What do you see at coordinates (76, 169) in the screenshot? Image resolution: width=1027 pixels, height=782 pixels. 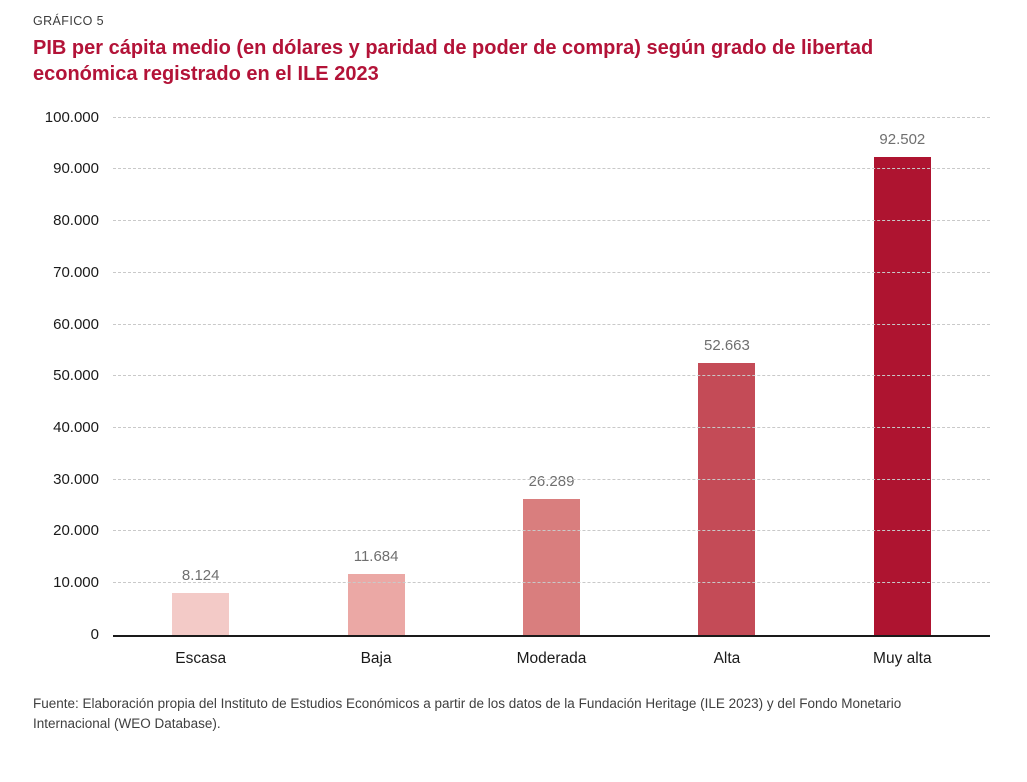 I see `y-axis-tick-label: 90.000` at bounding box center [76, 169].